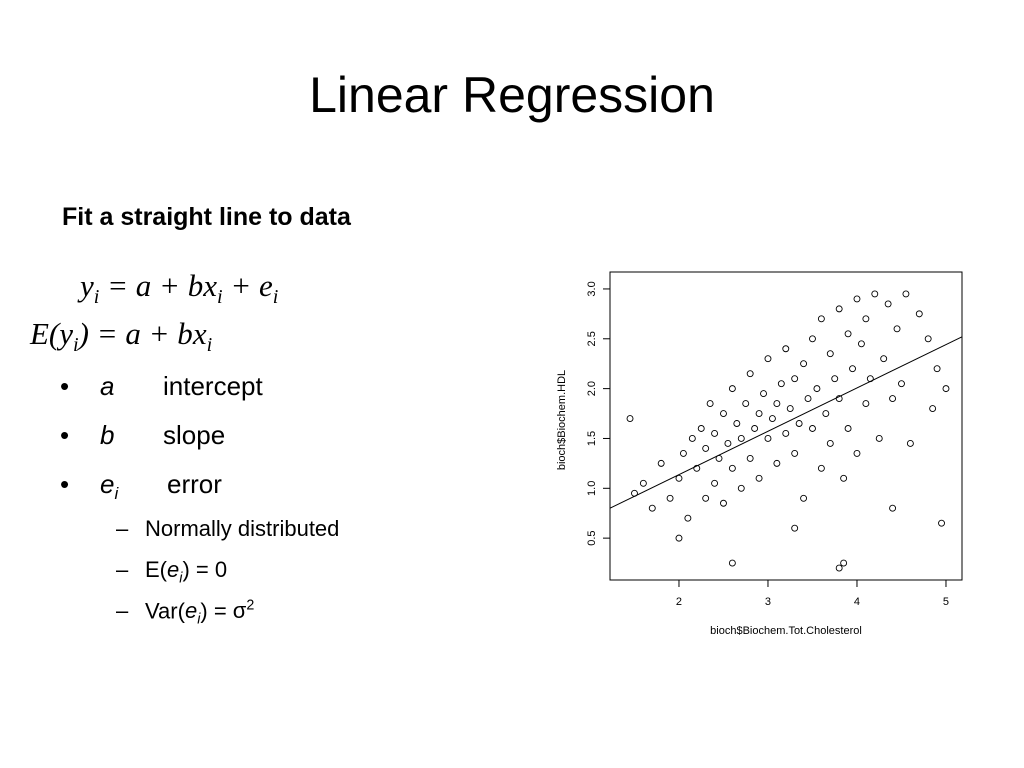  What do you see at coordinates (592, 288) in the screenshot?
I see `y-tick-label: 3.0` at bounding box center [592, 288].